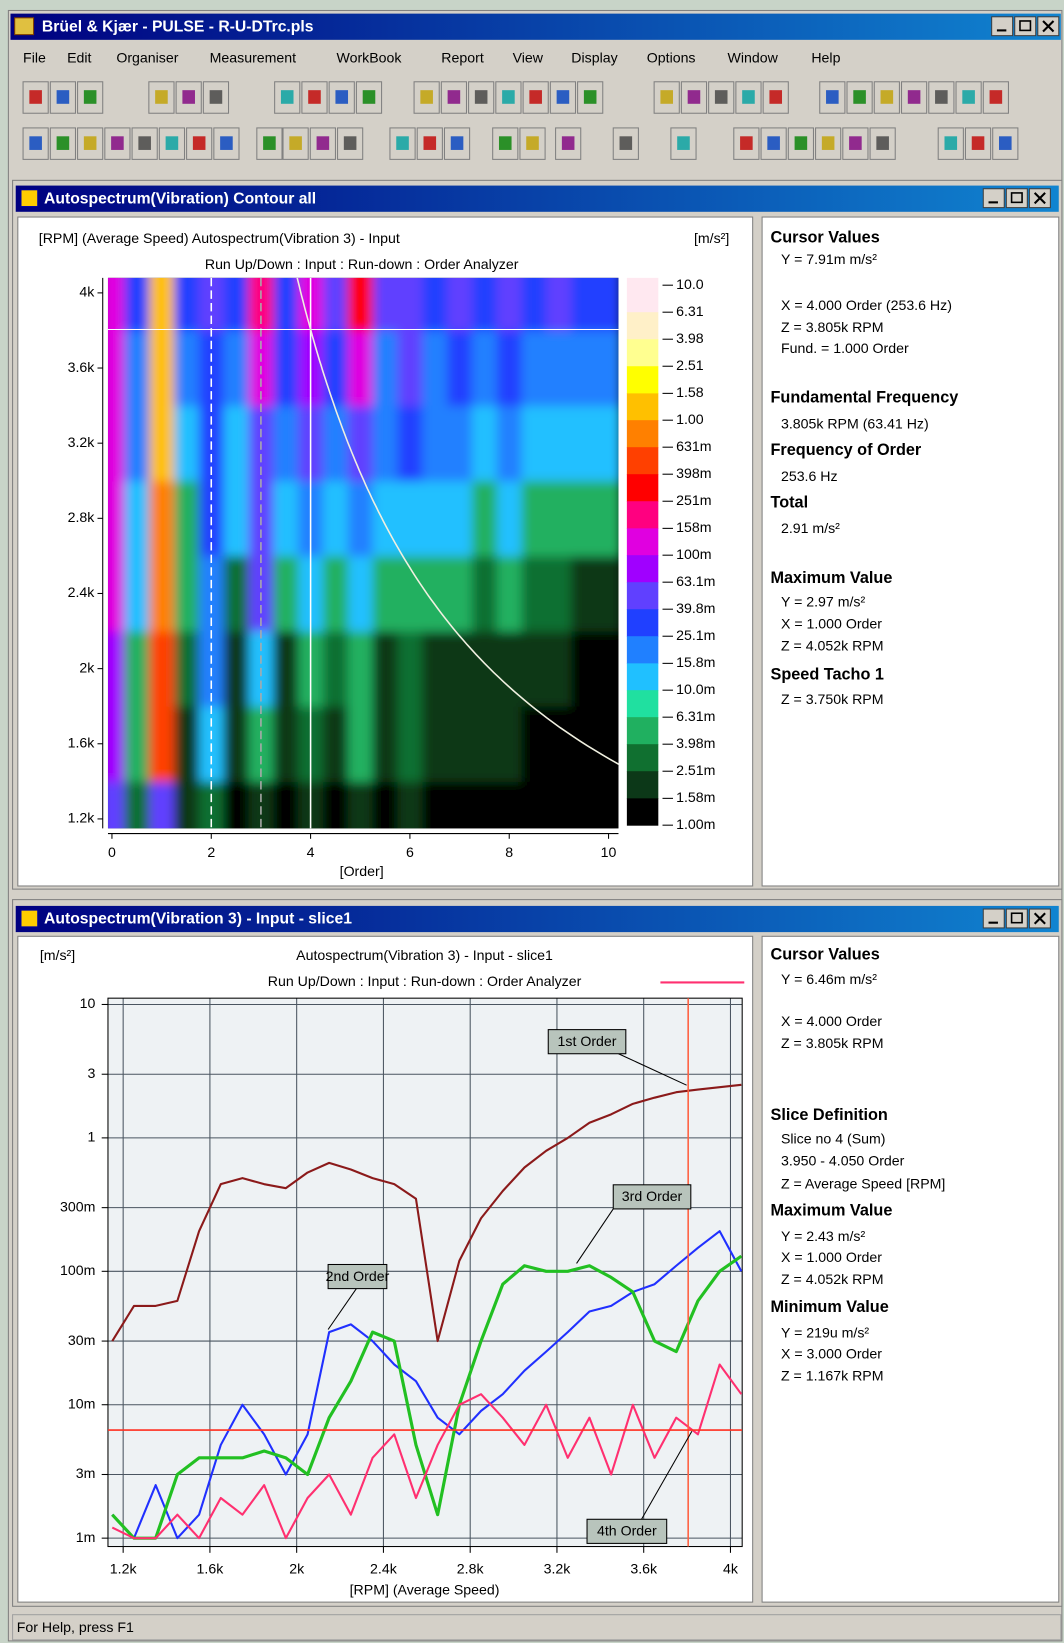 Image resolution: width=1064 pixels, height=1643 pixels. What do you see at coordinates (831, 624) in the screenshot?
I see `panel-line: X = 1.000 Order` at bounding box center [831, 624].